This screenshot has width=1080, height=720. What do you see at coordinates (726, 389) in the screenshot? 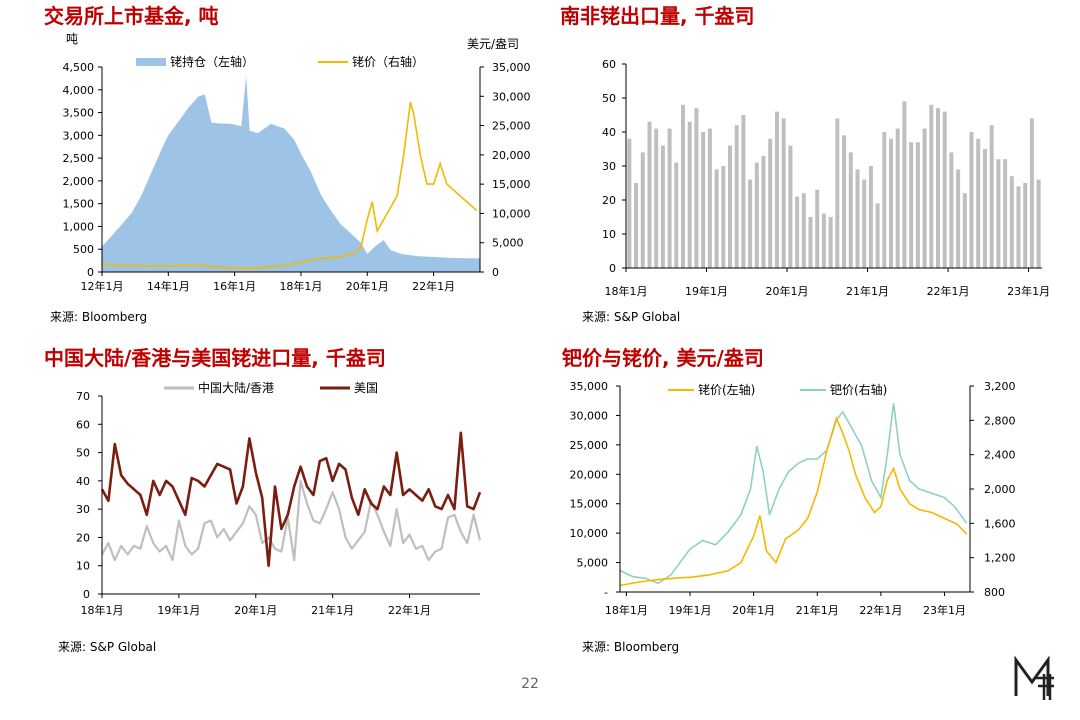
I see `legend-rhodium-label: 铑价(左轴)` at bounding box center [726, 389].